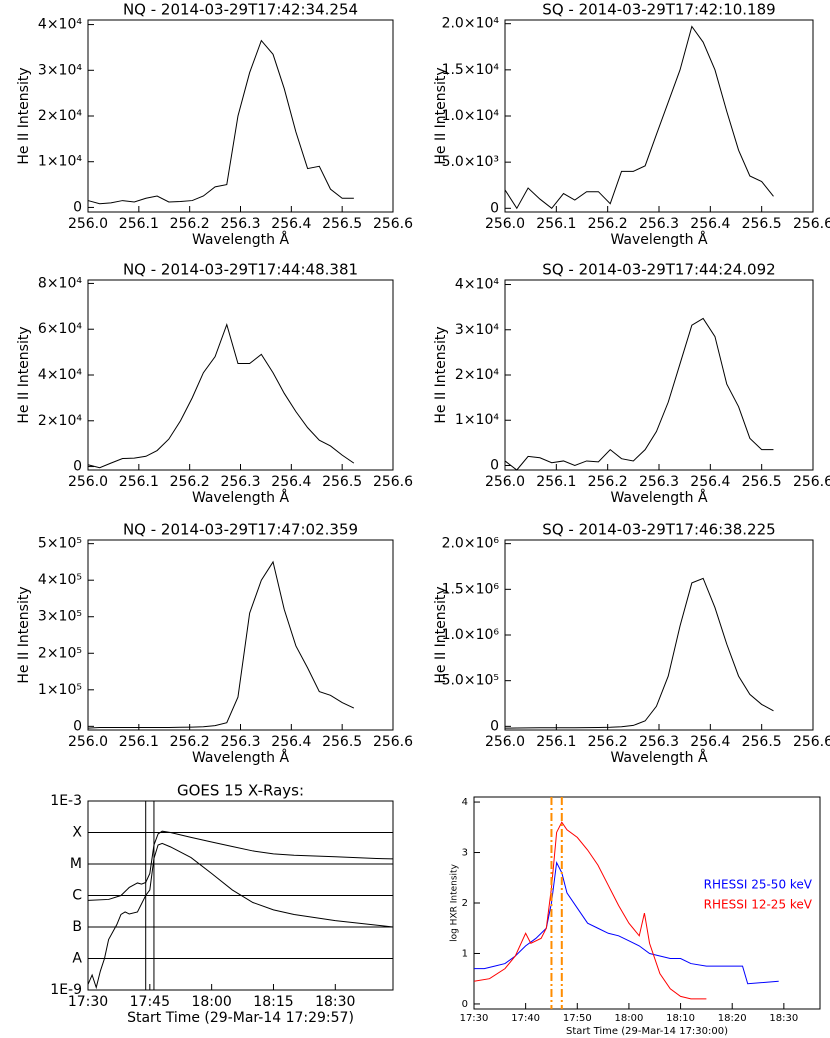 The width and height of the screenshot is (830, 1038). Describe the element at coordinates (471, 24) in the screenshot. I see `y-tick-label: 2.0×10⁴` at that location.